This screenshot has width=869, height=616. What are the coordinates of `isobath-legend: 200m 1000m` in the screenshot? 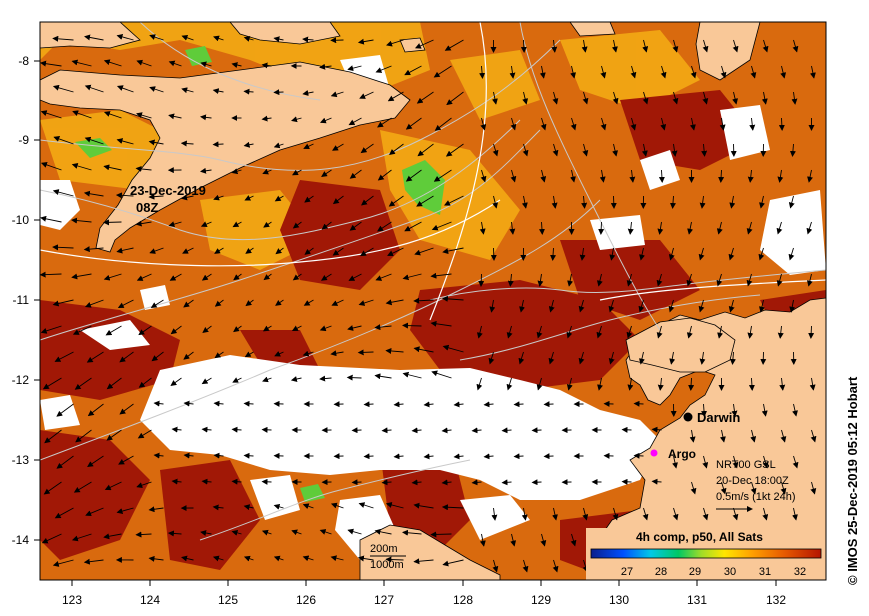 It's located at (388, 557).